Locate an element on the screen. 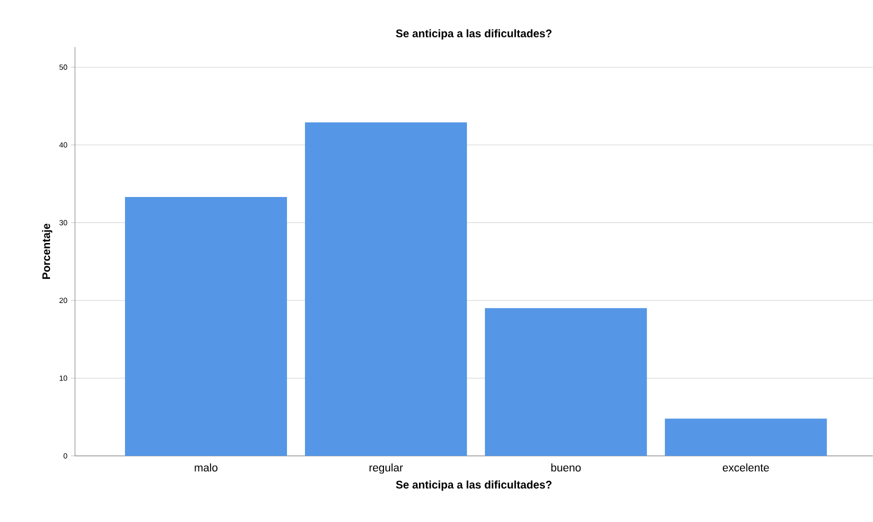  y-axis-title: Porcentaje is located at coordinates (47, 251).